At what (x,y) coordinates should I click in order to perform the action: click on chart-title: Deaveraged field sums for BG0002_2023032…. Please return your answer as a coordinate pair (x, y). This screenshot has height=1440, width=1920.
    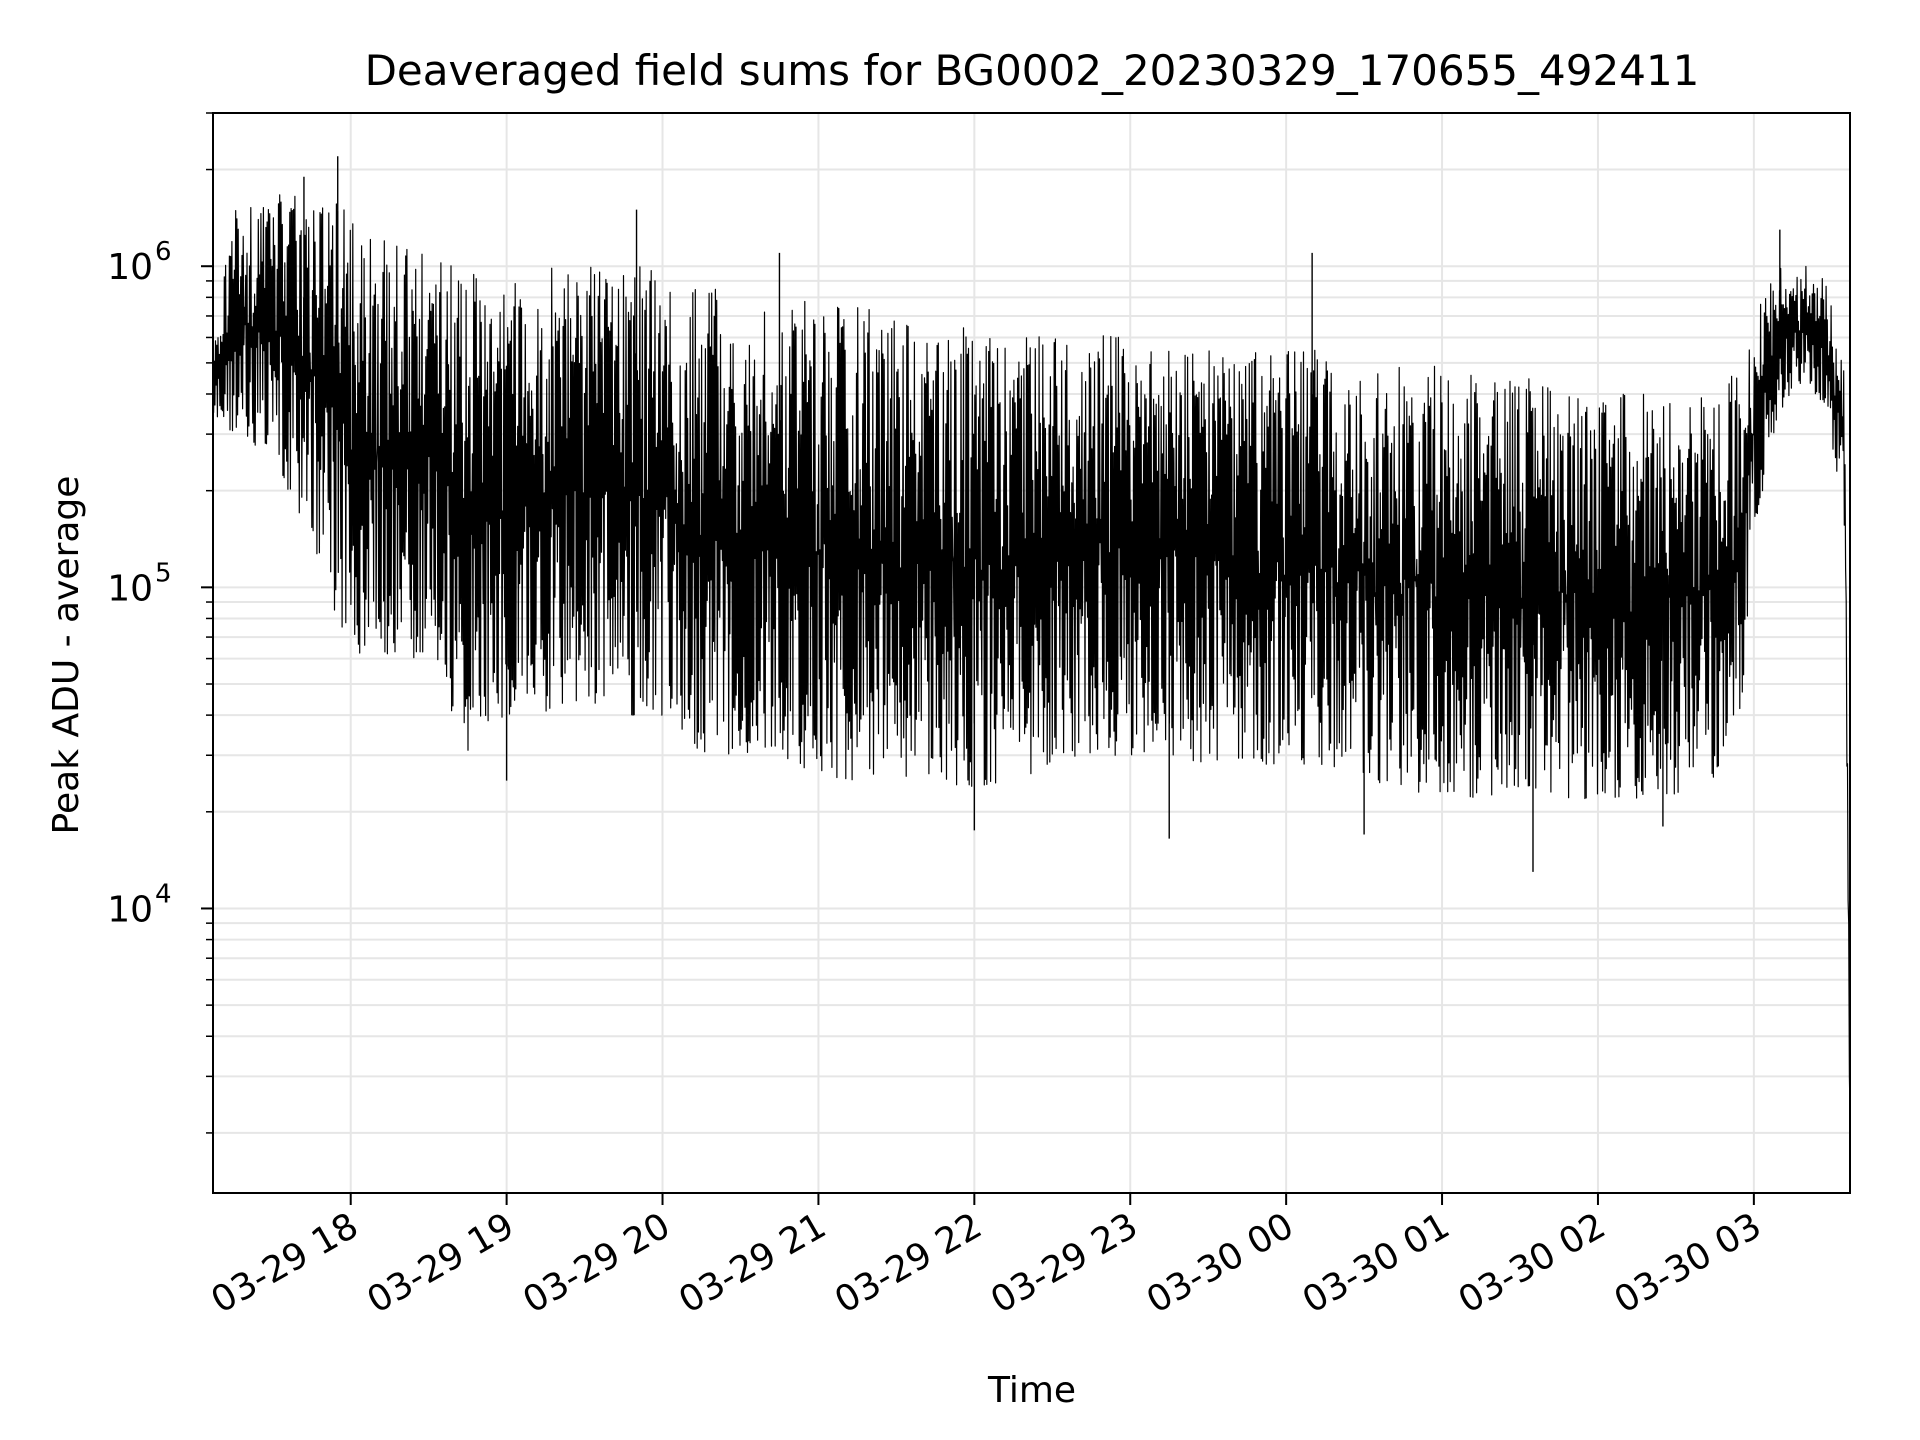
    Looking at the image, I should click on (1032, 70).